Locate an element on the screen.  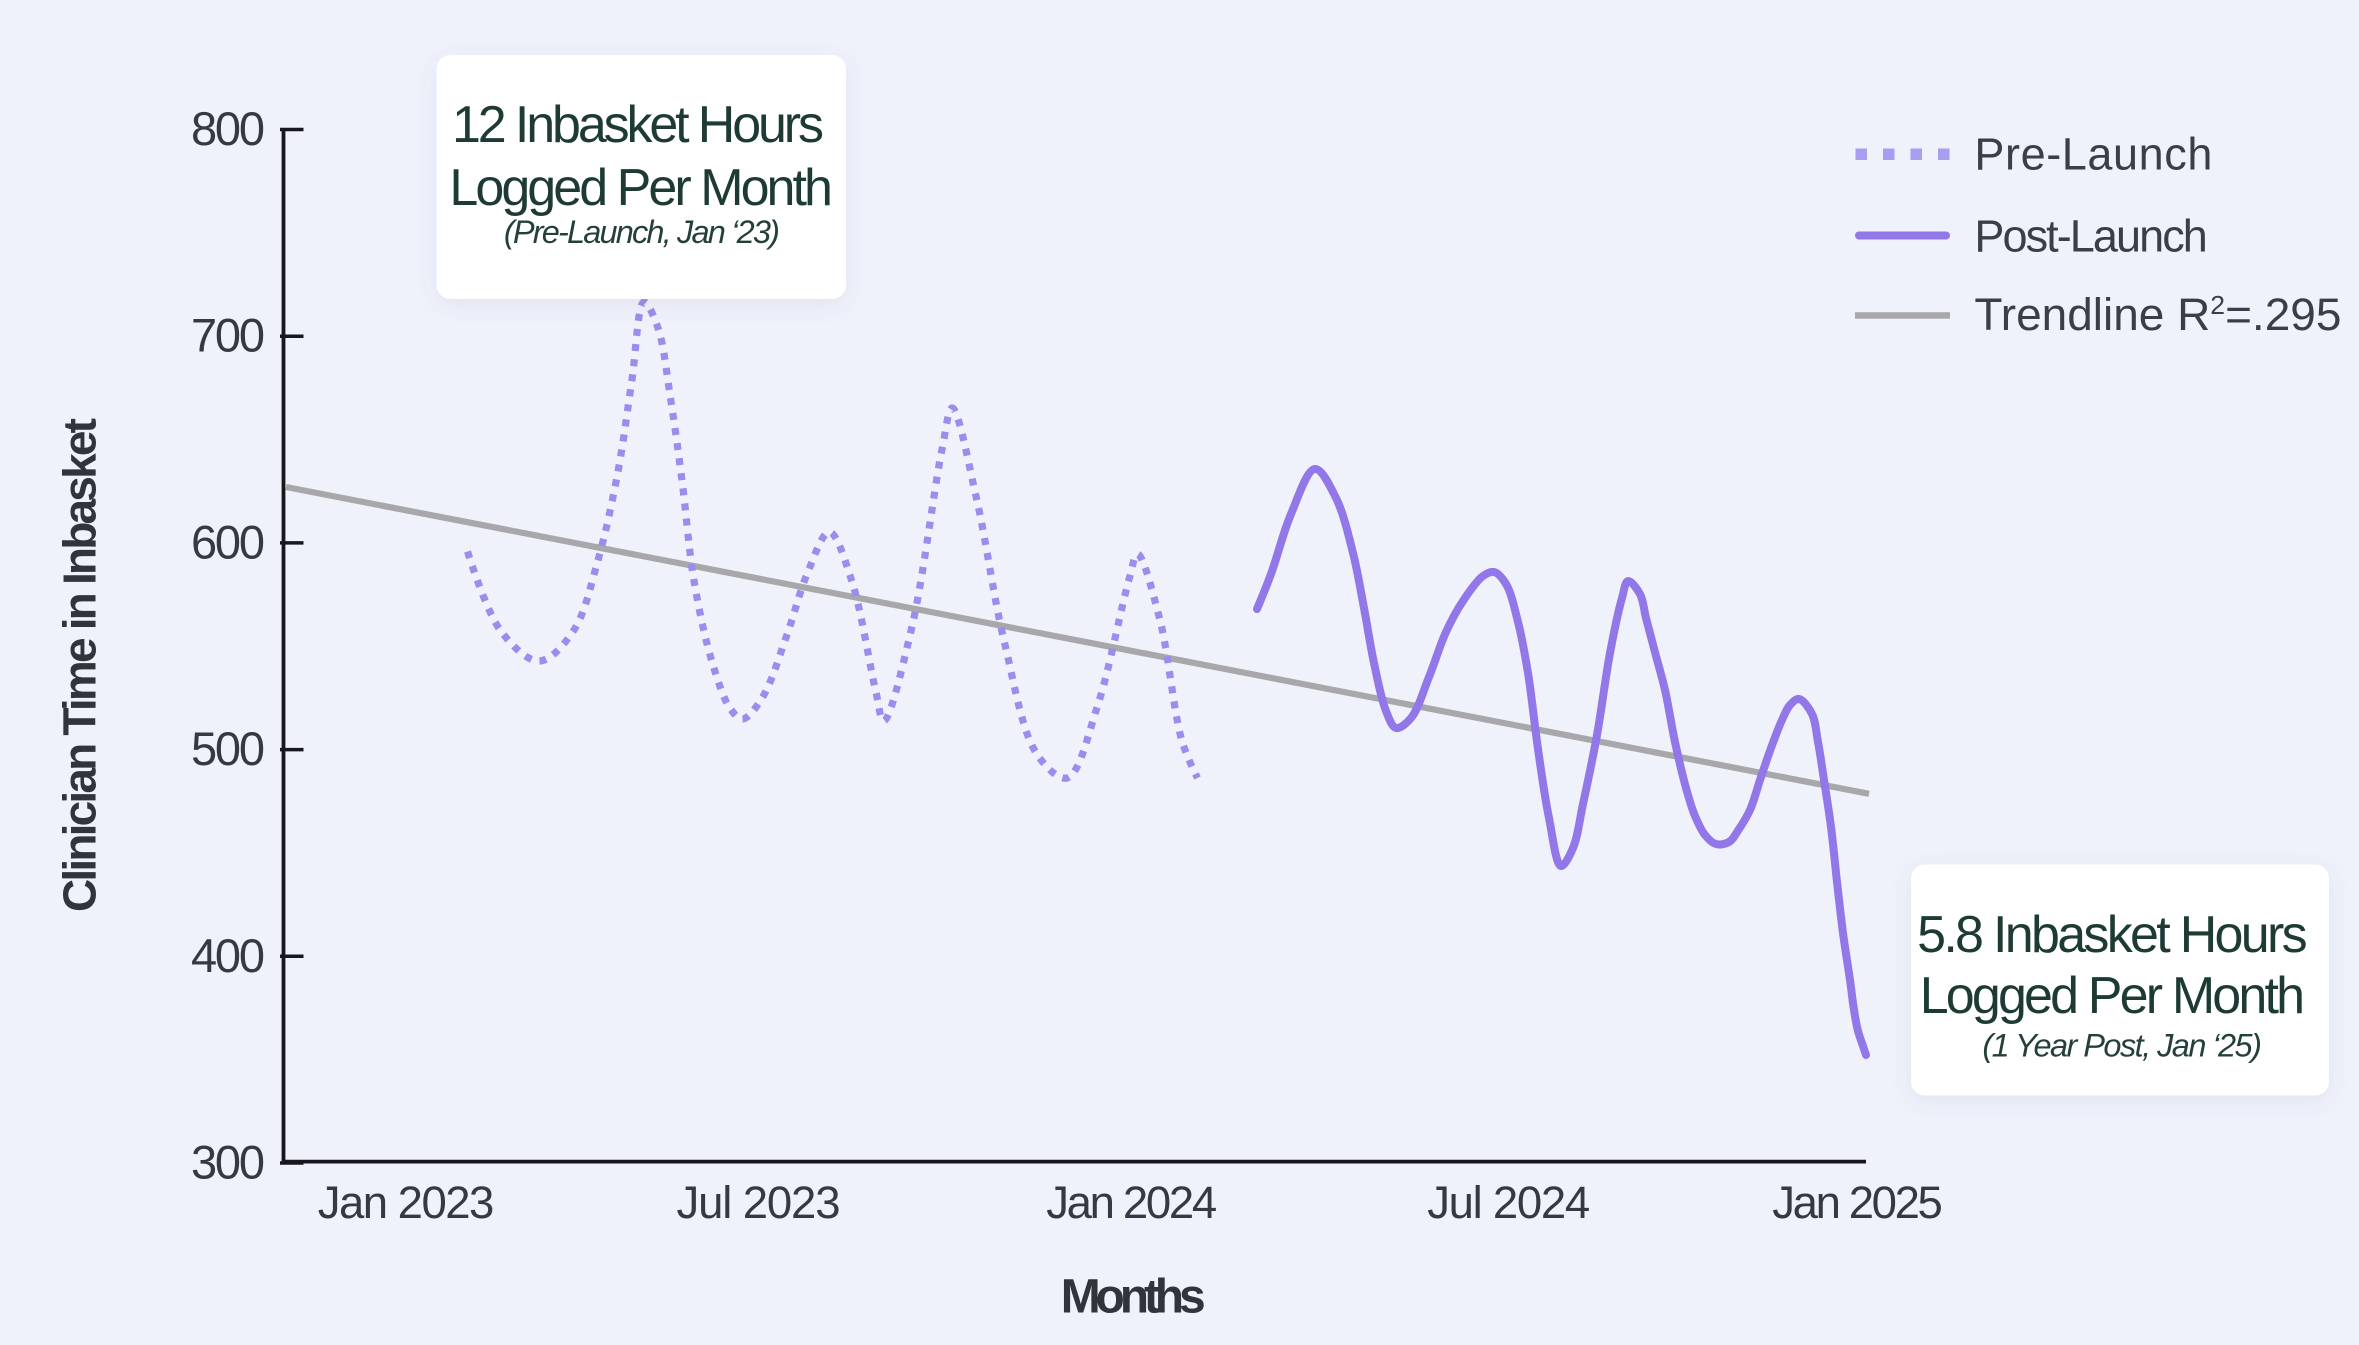
svg-text: 5.8 Inbasket Hours is located at coordinates (2112, 935).